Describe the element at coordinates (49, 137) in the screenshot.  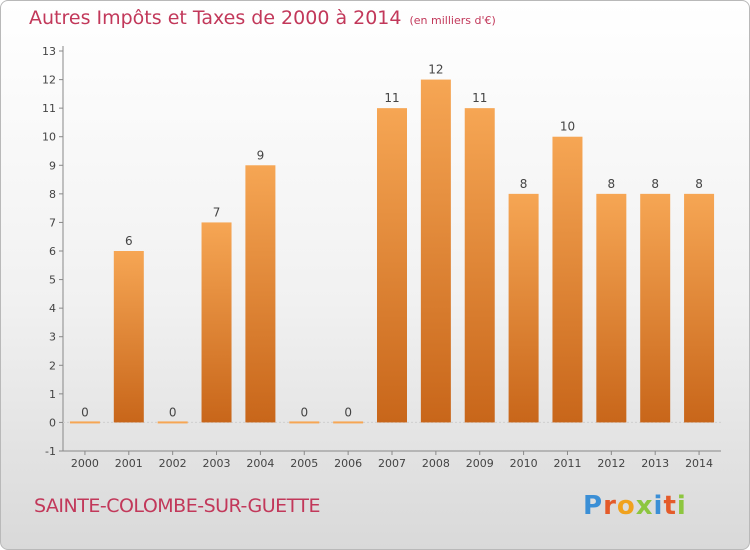
I see `y-tick-label: 10` at that location.